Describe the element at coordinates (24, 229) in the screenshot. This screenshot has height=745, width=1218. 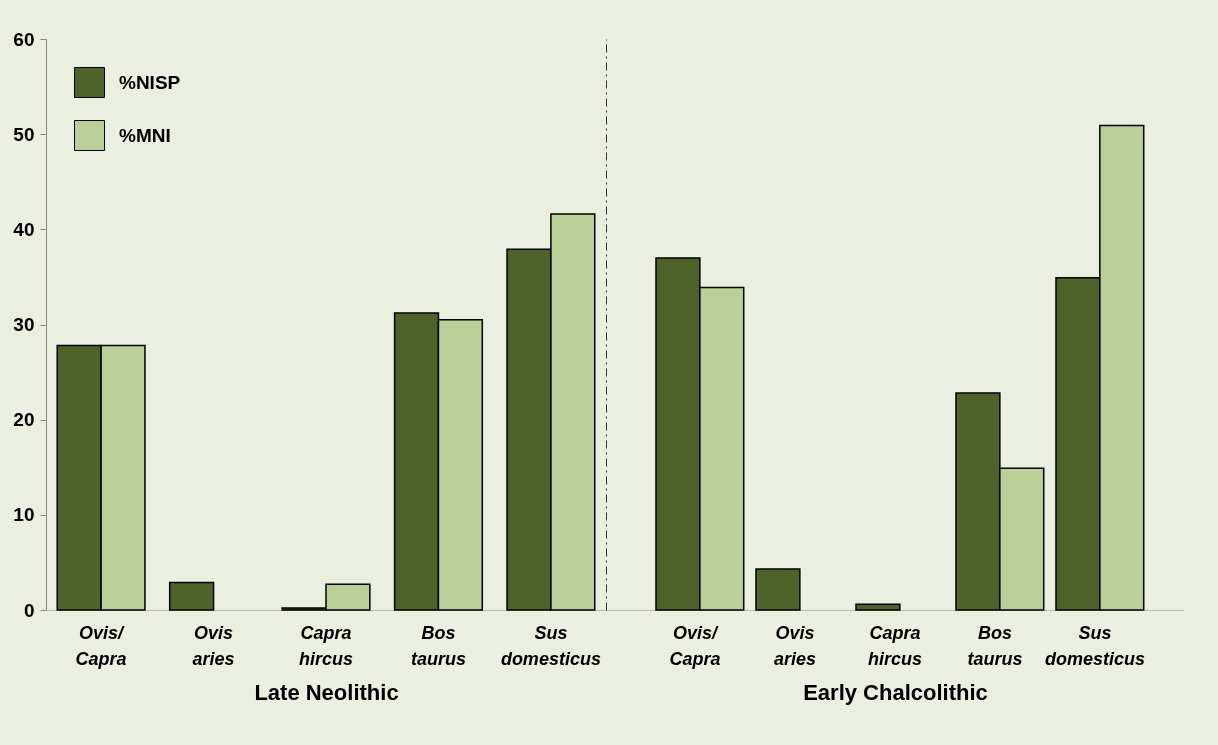
I see `y-tick-label: 40` at that location.